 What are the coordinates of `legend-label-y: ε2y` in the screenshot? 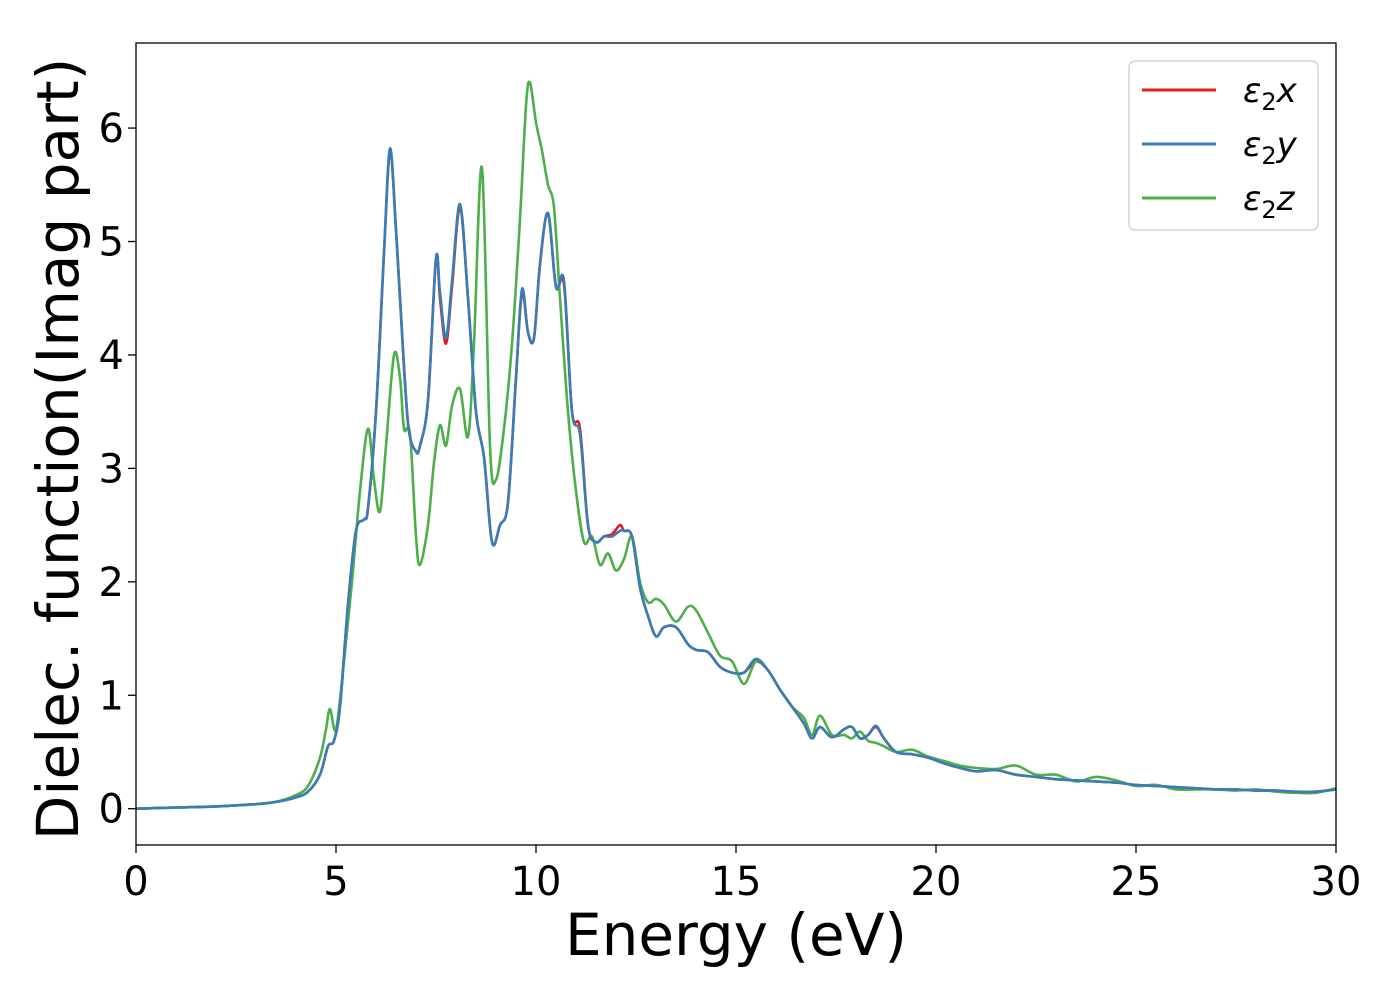 It's located at (1270, 147).